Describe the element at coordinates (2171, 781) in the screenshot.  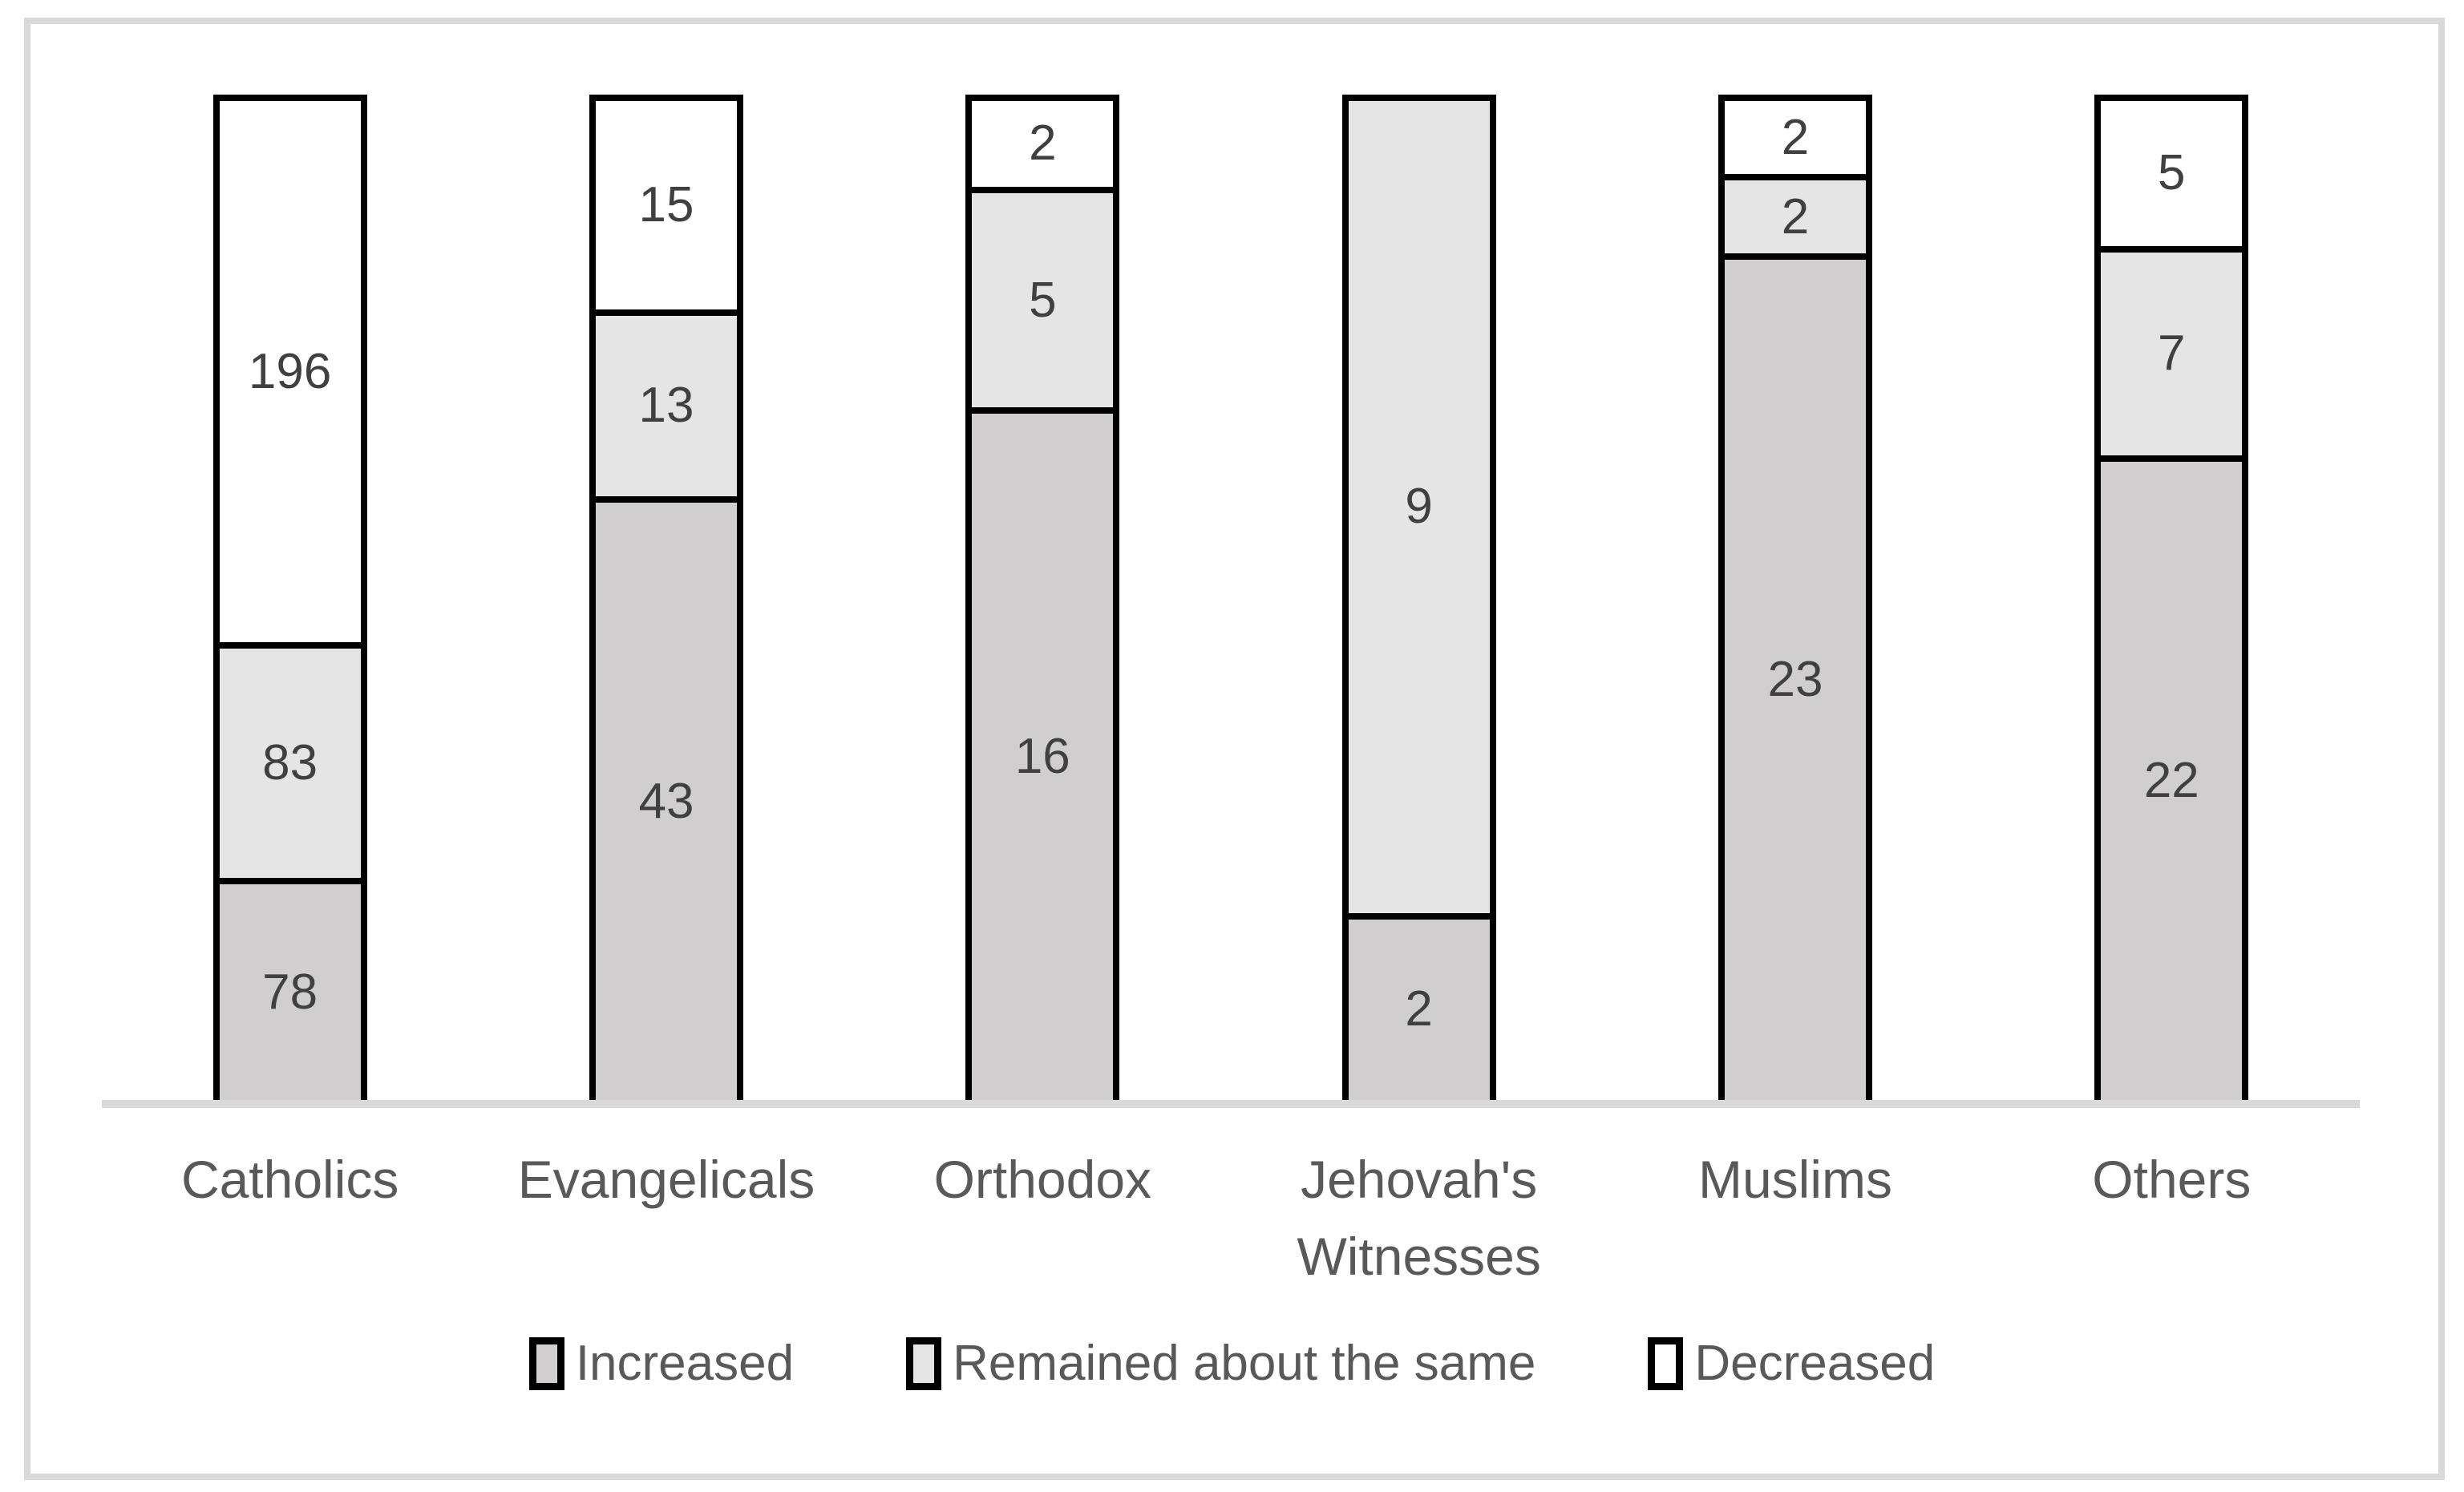
I see `segment-value-label: 22` at that location.